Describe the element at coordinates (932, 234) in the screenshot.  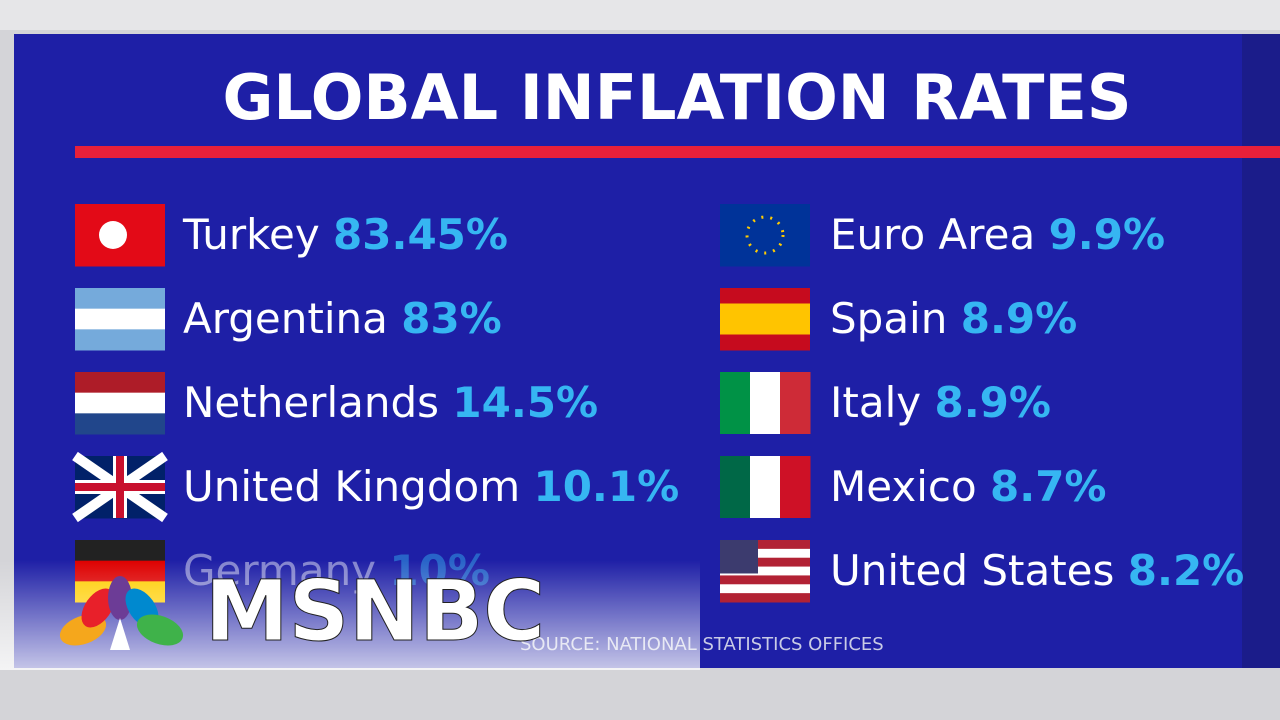
I see `country: Euro Area` at that location.